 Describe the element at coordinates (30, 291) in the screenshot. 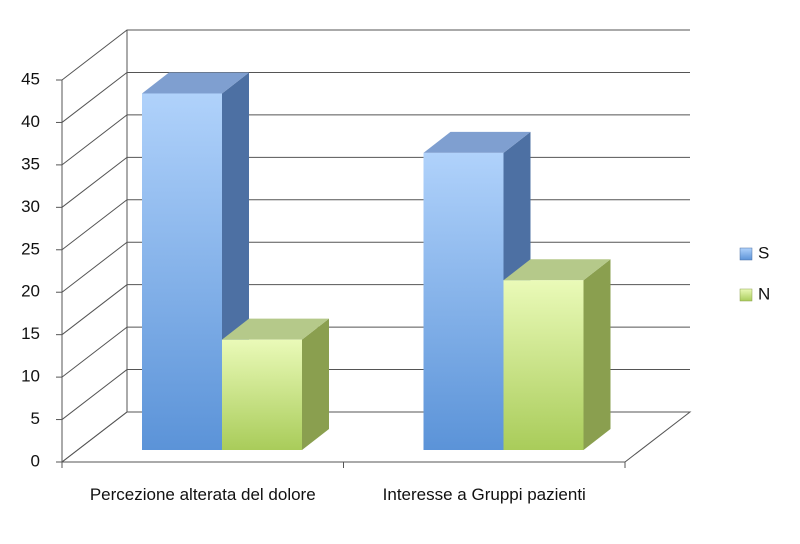

I see `y-tick-label: 20` at that location.